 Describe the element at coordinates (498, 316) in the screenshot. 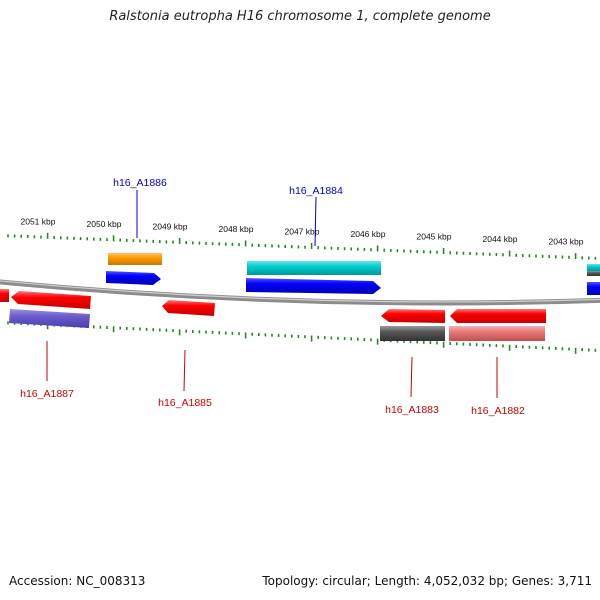

I see `gene-h16-A1882-feature` at that location.